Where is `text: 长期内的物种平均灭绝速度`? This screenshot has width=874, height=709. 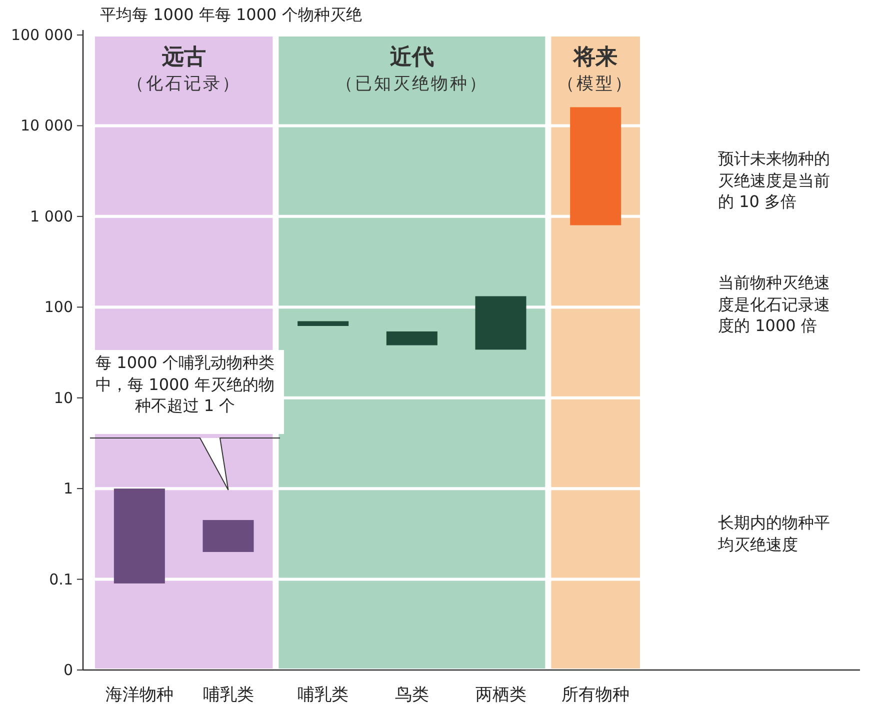 text: 长期内的物种平均灭绝速度 is located at coordinates (774, 534).